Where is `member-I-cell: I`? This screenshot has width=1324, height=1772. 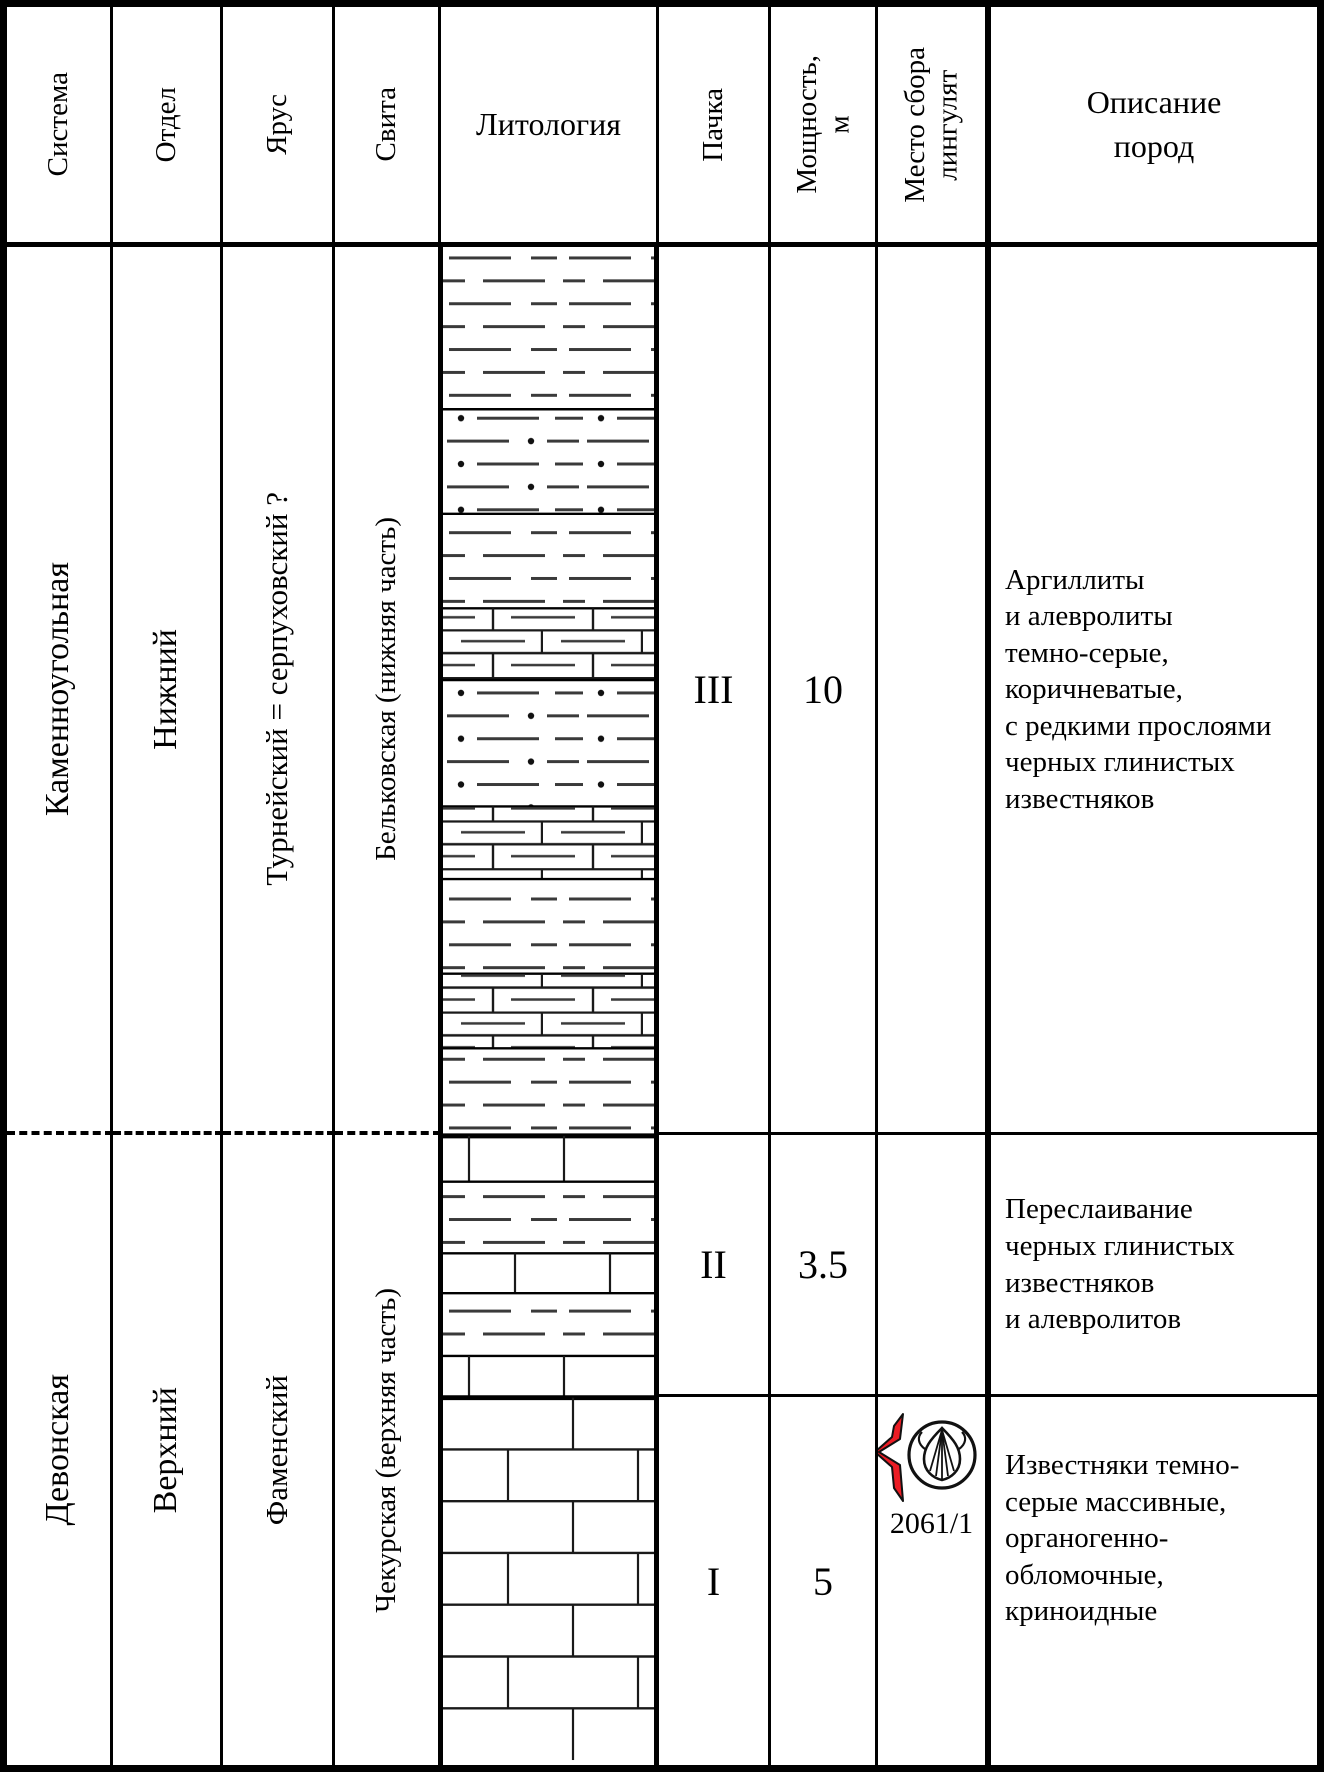
member-I-cell: I is located at coordinates (715, 1581).